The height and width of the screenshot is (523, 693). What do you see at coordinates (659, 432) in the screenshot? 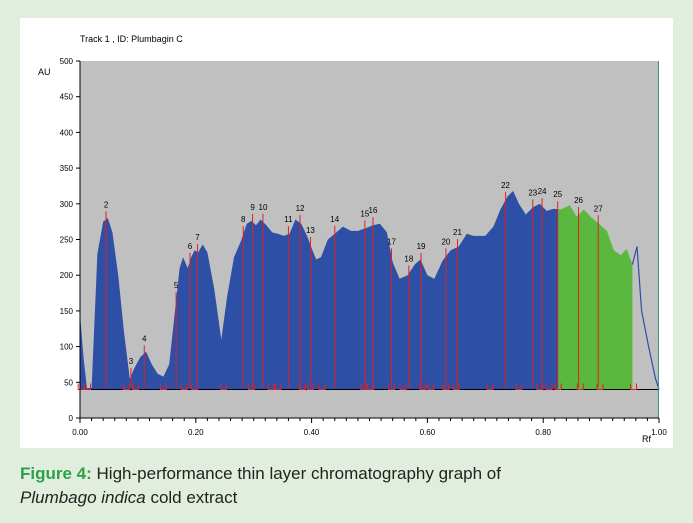
I see `x-tick-label: 1.00` at bounding box center [659, 432].